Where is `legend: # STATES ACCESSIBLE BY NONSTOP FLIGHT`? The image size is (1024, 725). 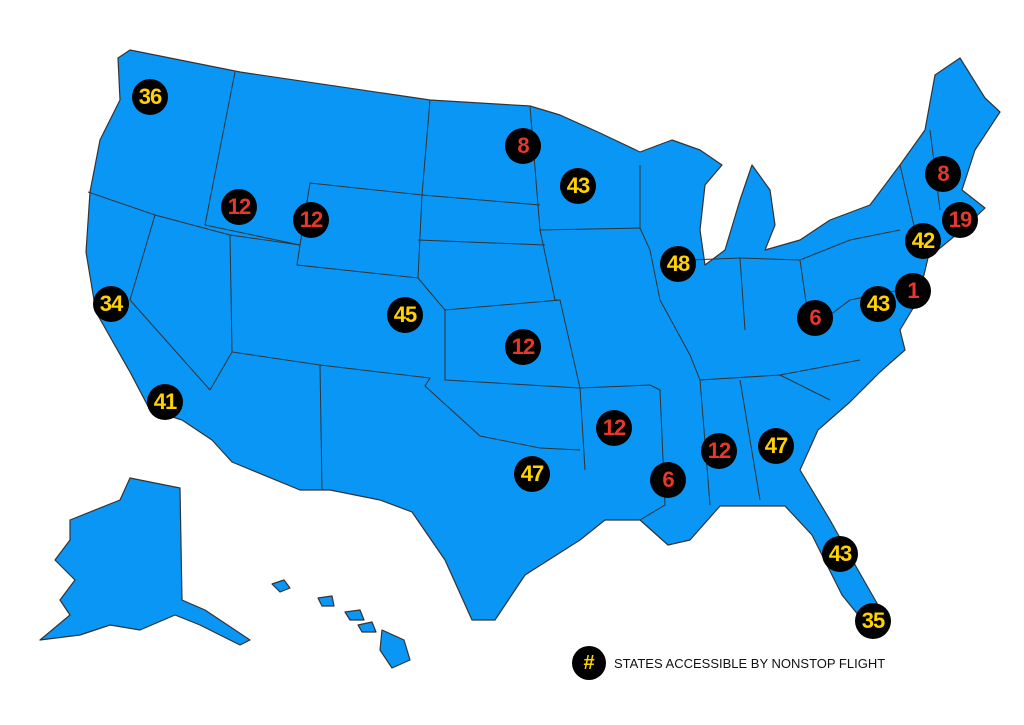 legend: # STATES ACCESSIBLE BY NONSTOP FLIGHT is located at coordinates (728, 663).